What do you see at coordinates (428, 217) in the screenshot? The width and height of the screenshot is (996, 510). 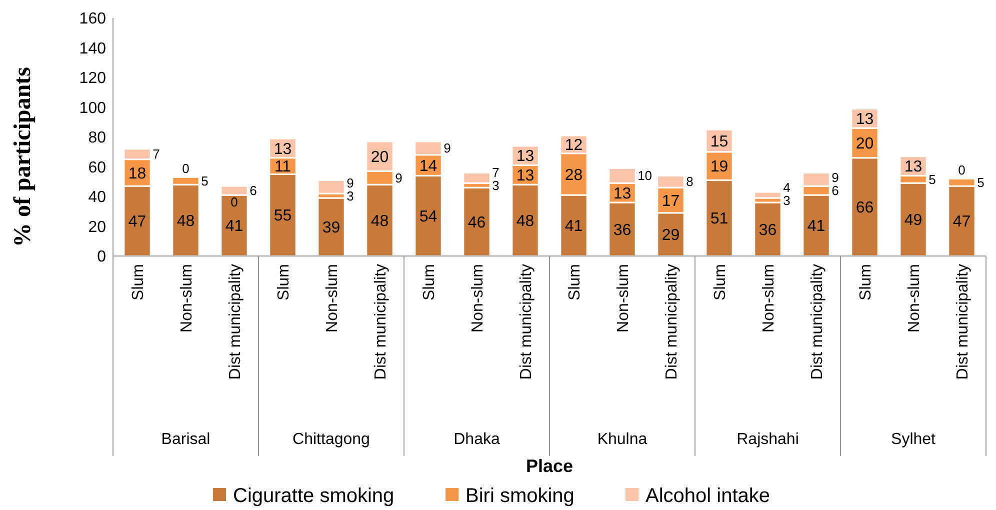 I see `data-label: 54` at bounding box center [428, 217].